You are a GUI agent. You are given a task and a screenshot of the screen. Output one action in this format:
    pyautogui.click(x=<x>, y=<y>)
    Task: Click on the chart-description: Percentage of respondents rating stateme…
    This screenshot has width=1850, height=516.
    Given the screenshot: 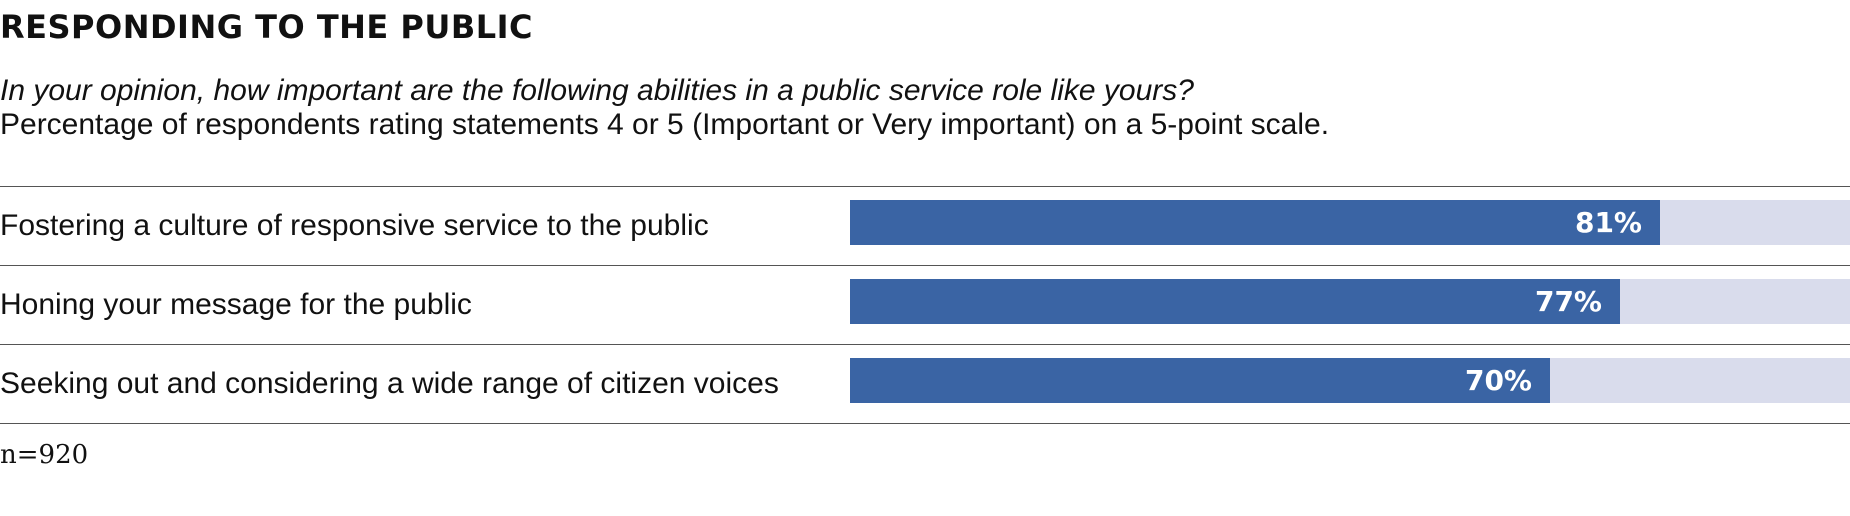 What is the action you would take?
    pyautogui.click(x=665, y=124)
    